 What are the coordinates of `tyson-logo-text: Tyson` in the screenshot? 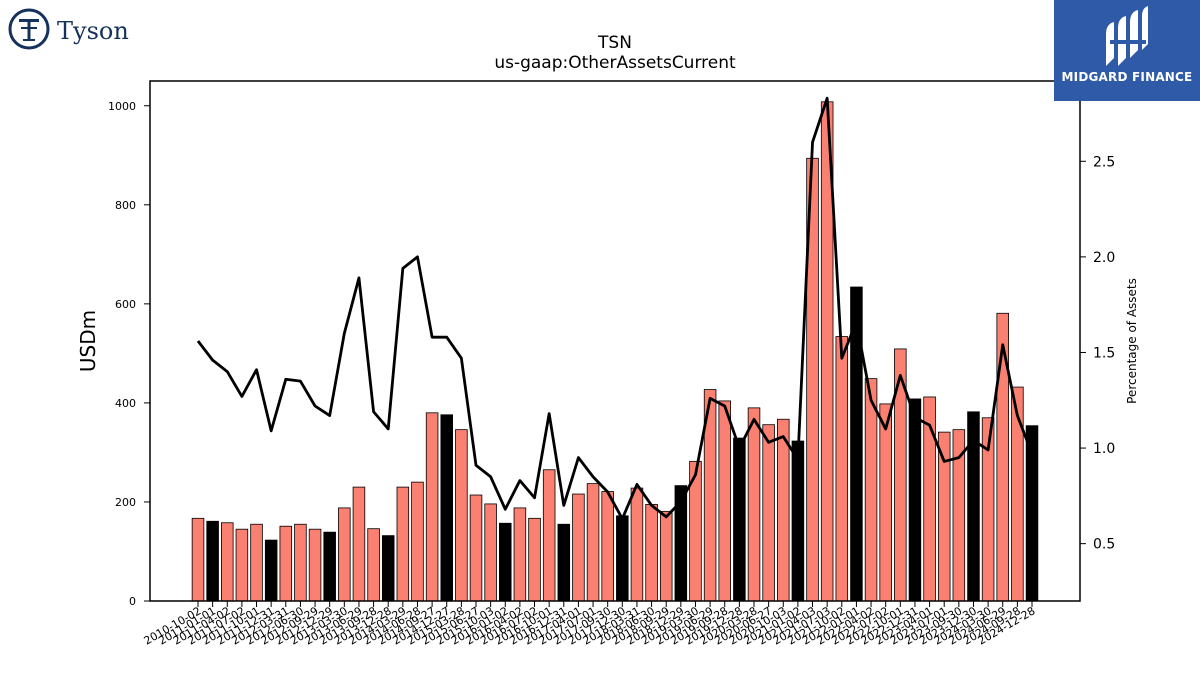 It's located at (93, 31).